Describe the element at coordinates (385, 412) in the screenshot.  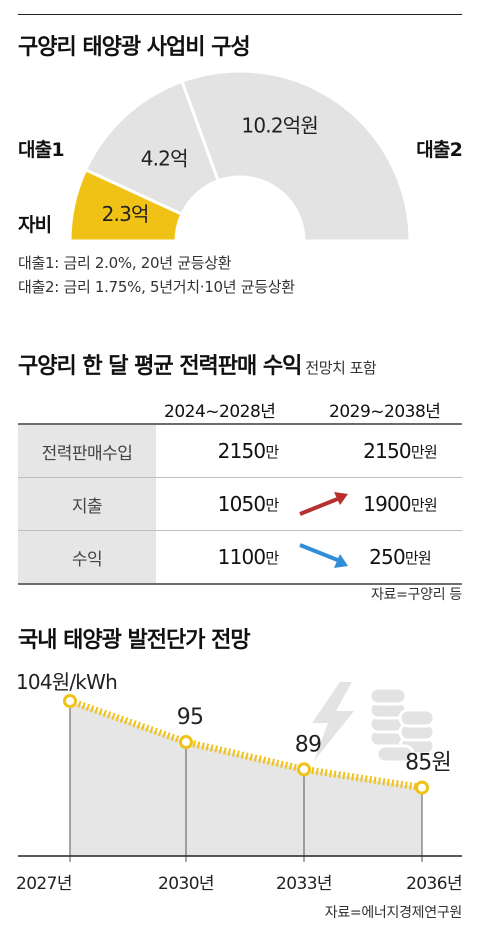
I see `column-header-period2: 2029~2038년` at that location.